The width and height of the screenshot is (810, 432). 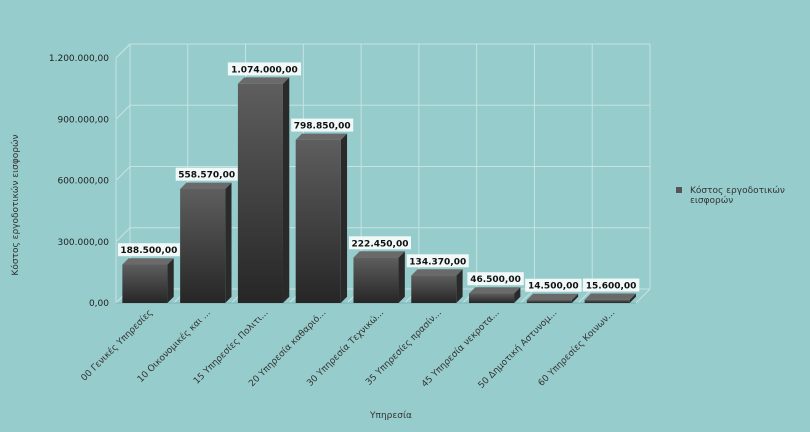 I want to click on data-label: 15.600,00, so click(x=611, y=287).